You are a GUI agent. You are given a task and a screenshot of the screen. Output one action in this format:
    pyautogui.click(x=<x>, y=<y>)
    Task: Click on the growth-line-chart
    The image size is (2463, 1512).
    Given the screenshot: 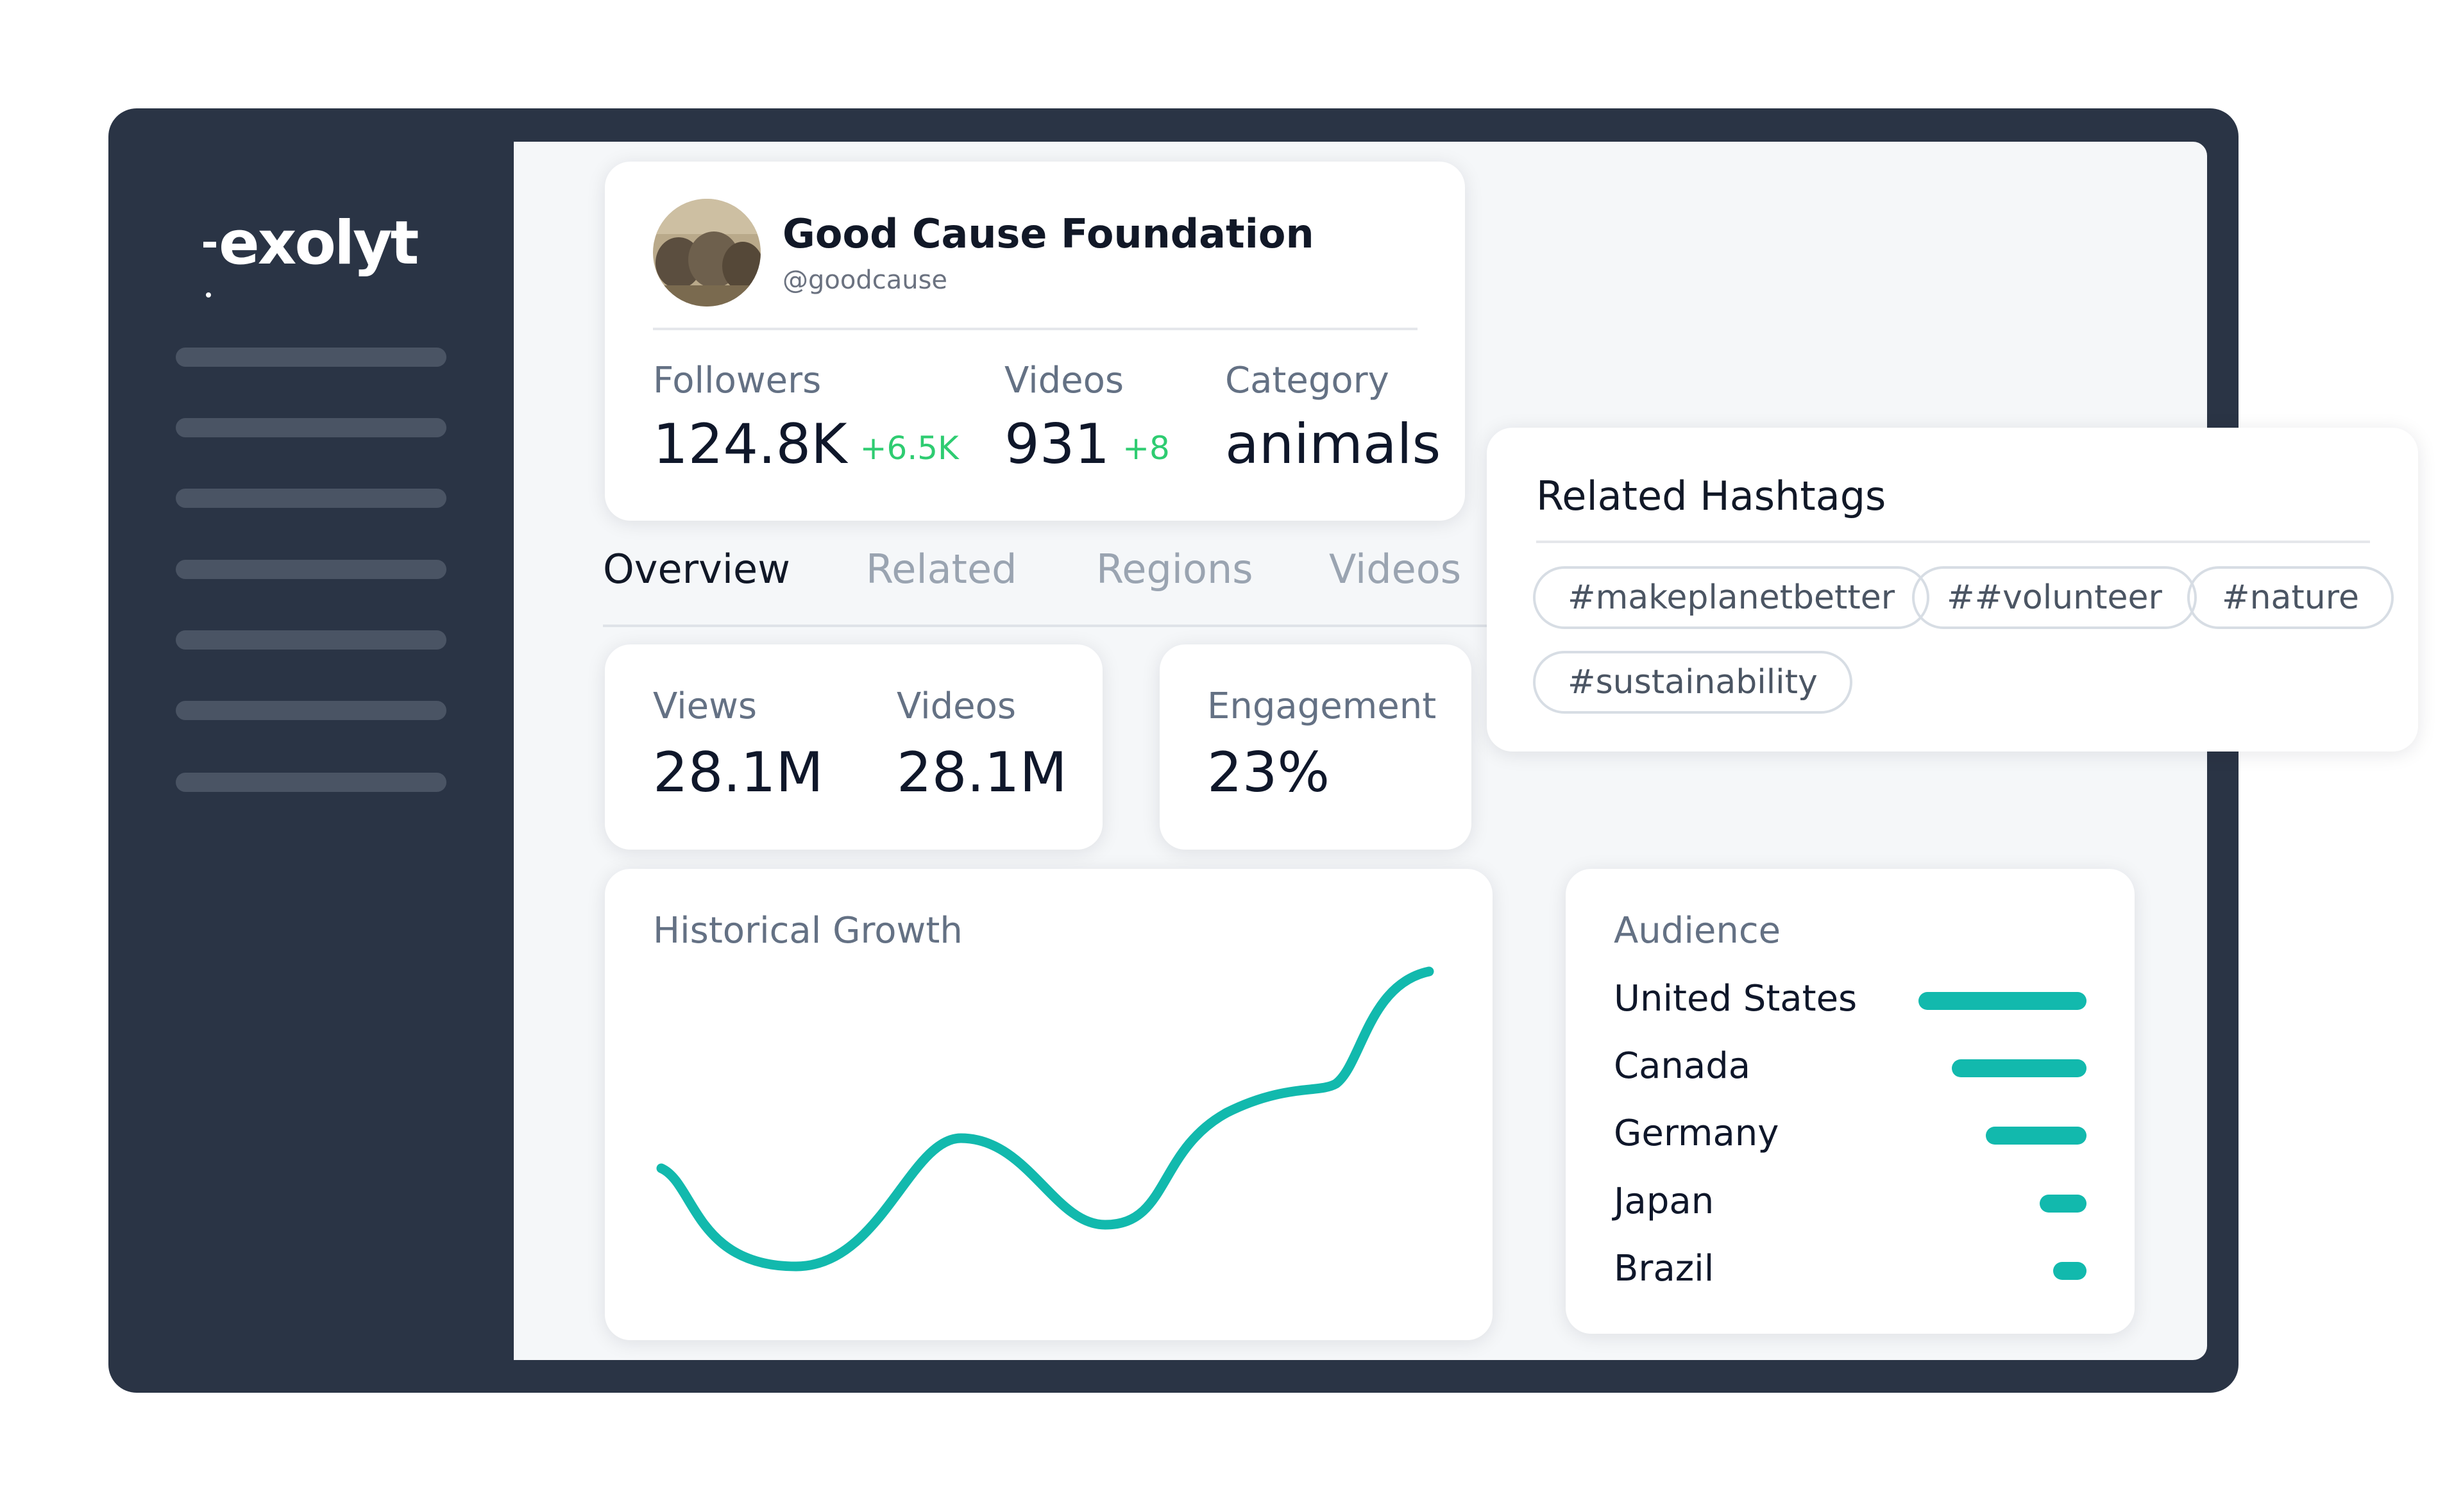 What is the action you would take?
    pyautogui.click(x=1045, y=1119)
    